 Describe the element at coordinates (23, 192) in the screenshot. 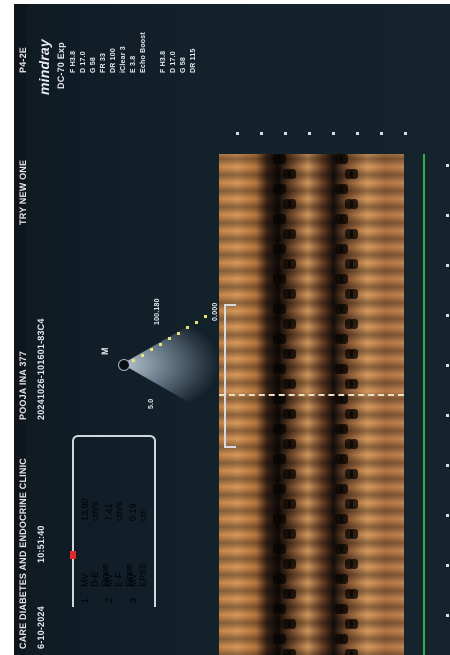

I see `header-message: TRY NEW ONE` at that location.